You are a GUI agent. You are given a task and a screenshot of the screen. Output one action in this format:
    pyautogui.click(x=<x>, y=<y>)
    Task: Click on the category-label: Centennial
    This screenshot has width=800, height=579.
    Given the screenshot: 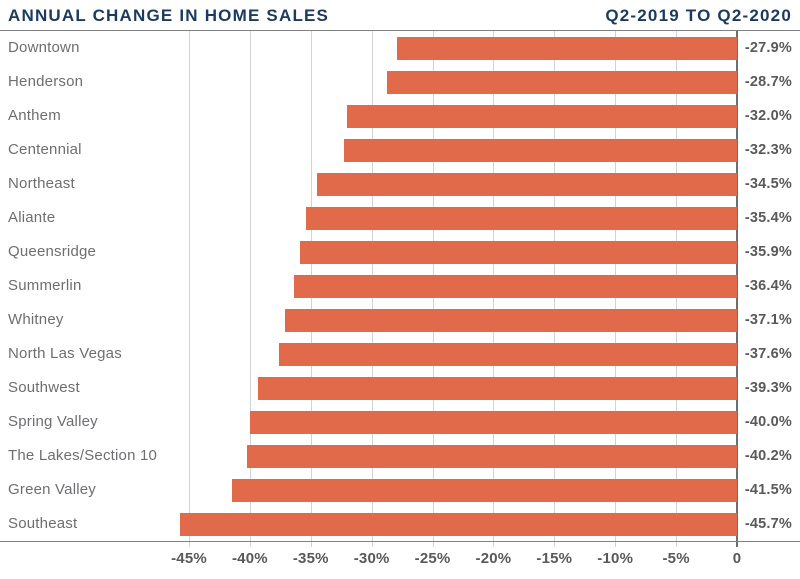 What is the action you would take?
    pyautogui.click(x=45, y=149)
    